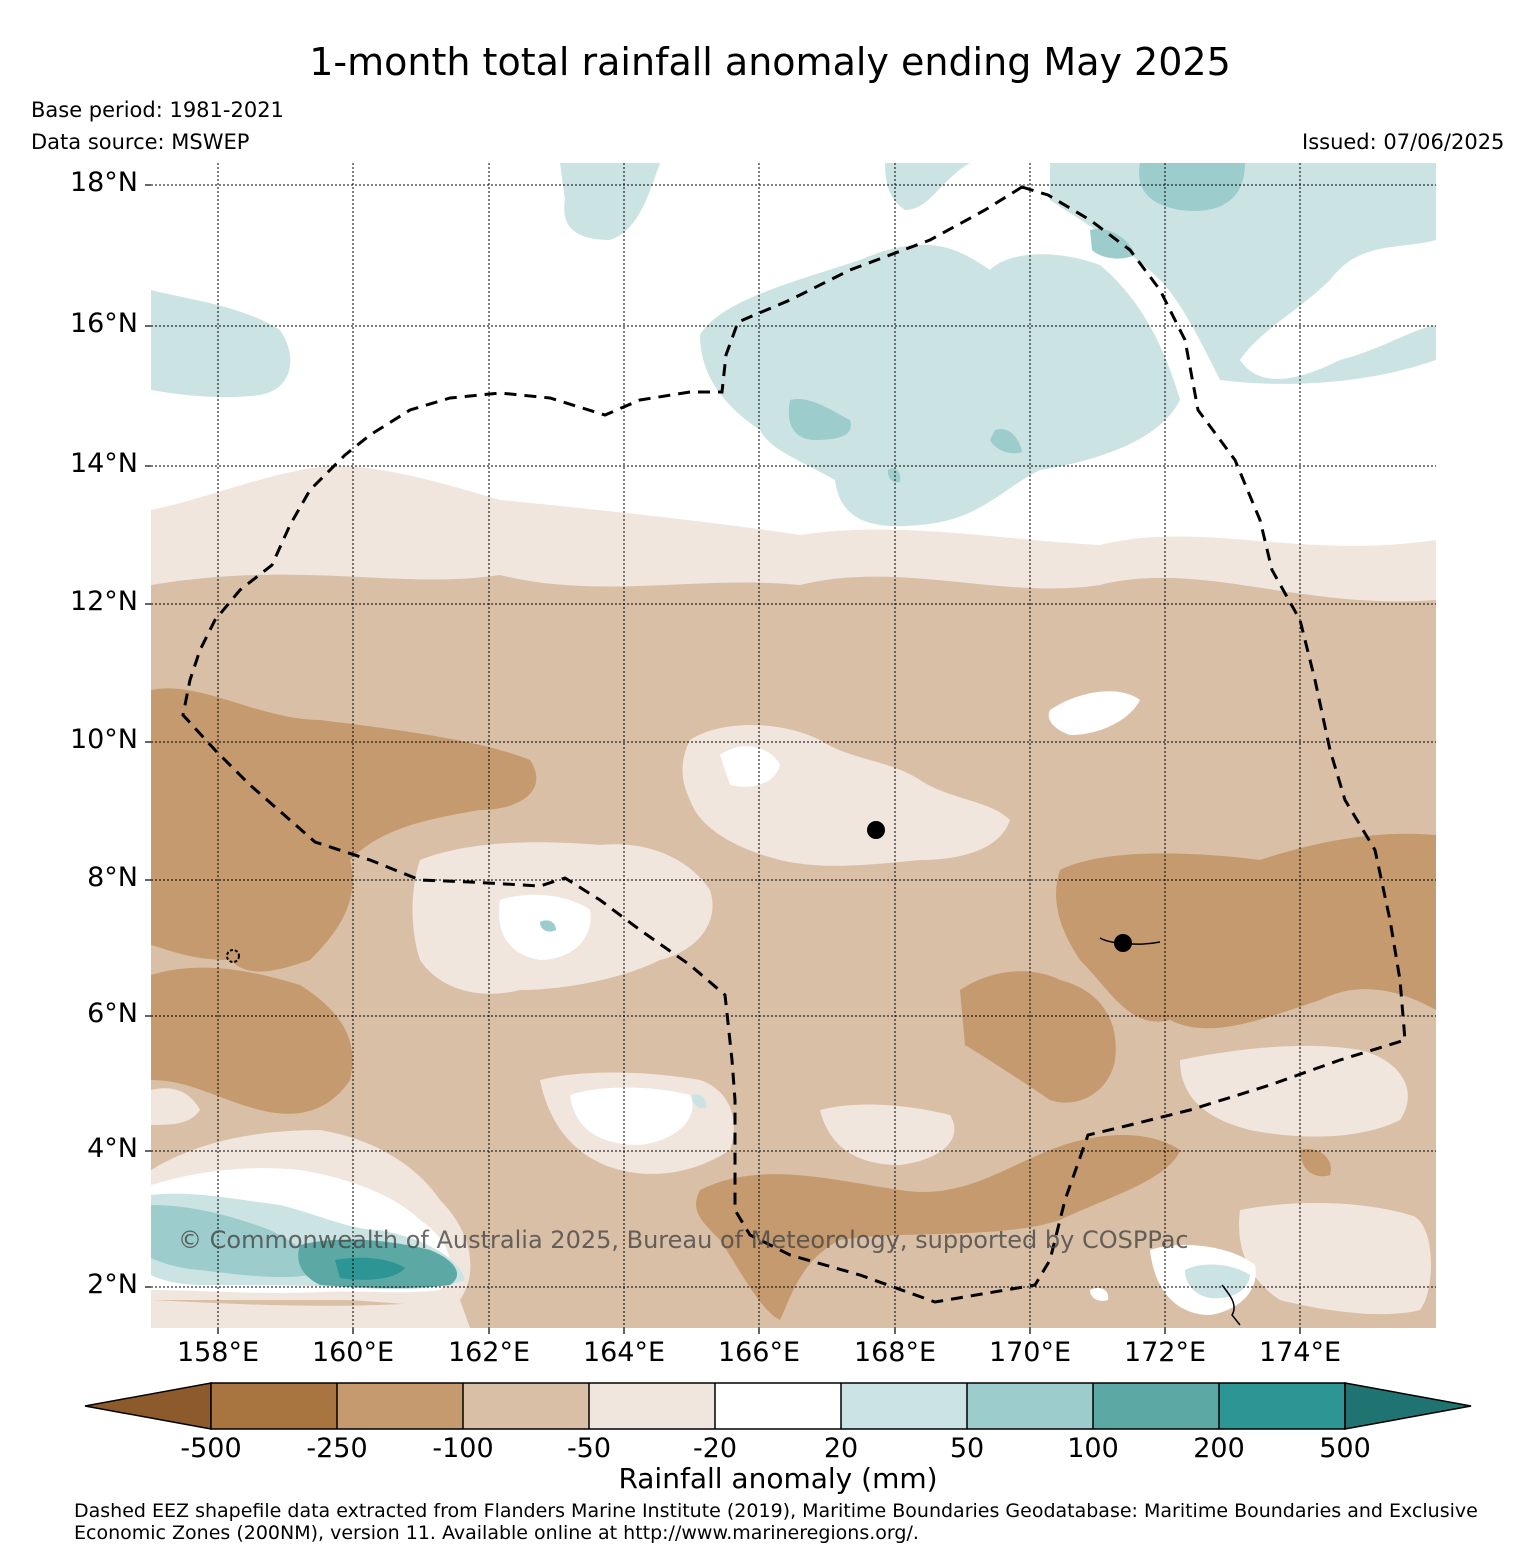 This screenshot has height=1563, width=1540. I want to click on wet-patch-darker-small, so click(1112, 244).